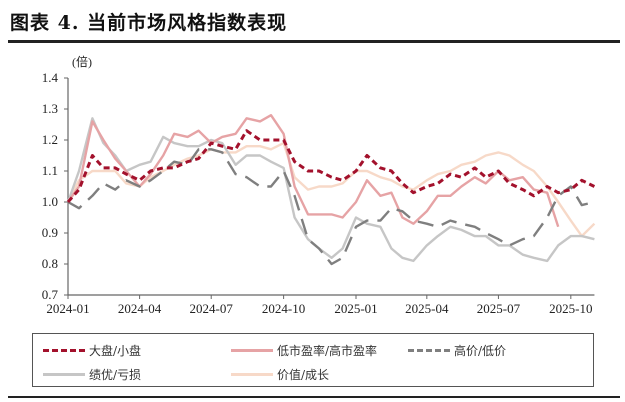  Describe the element at coordinates (314, 41) in the screenshot. I see `title-divider` at that location.